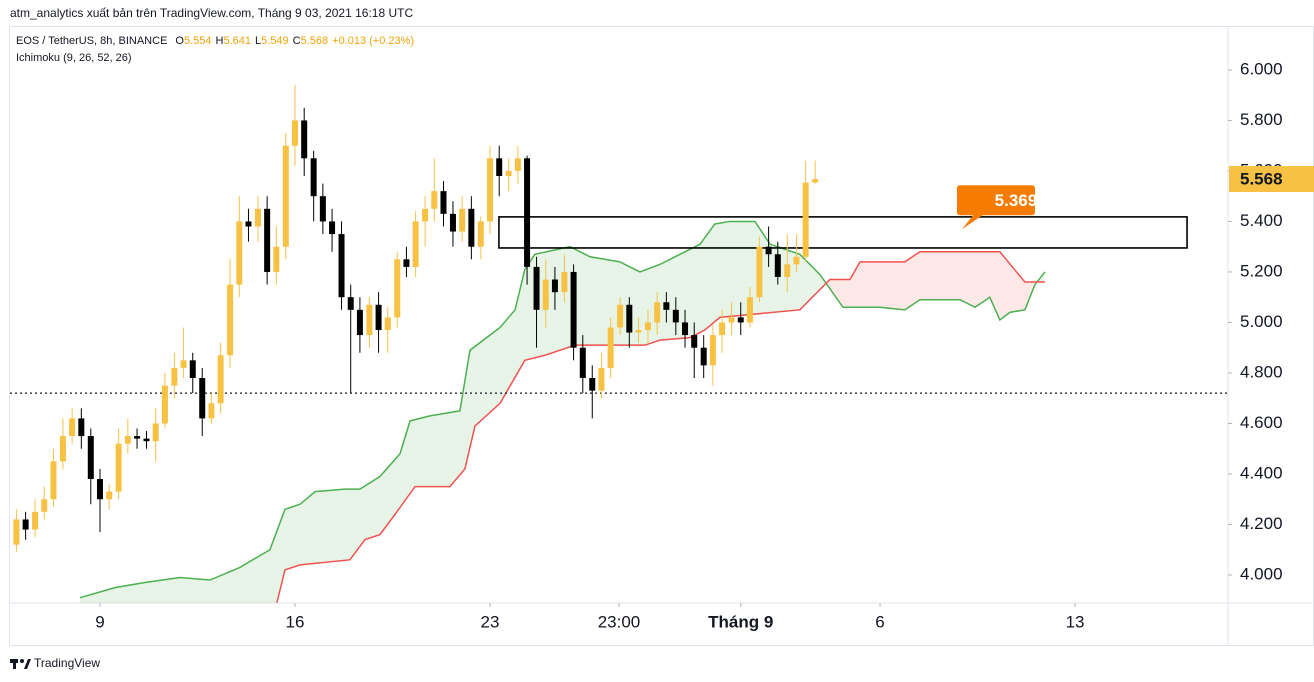 The image size is (1314, 682). I want to click on y-tick-label: 5.400, so click(1261, 220).